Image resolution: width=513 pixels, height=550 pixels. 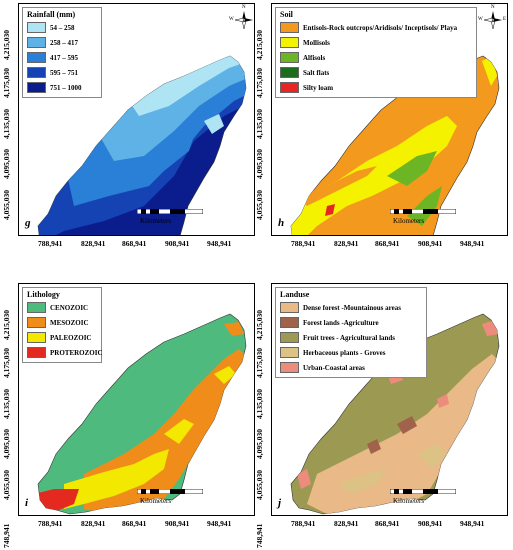 I want to click on legend-item: 54 – 258, so click(x=62, y=27).